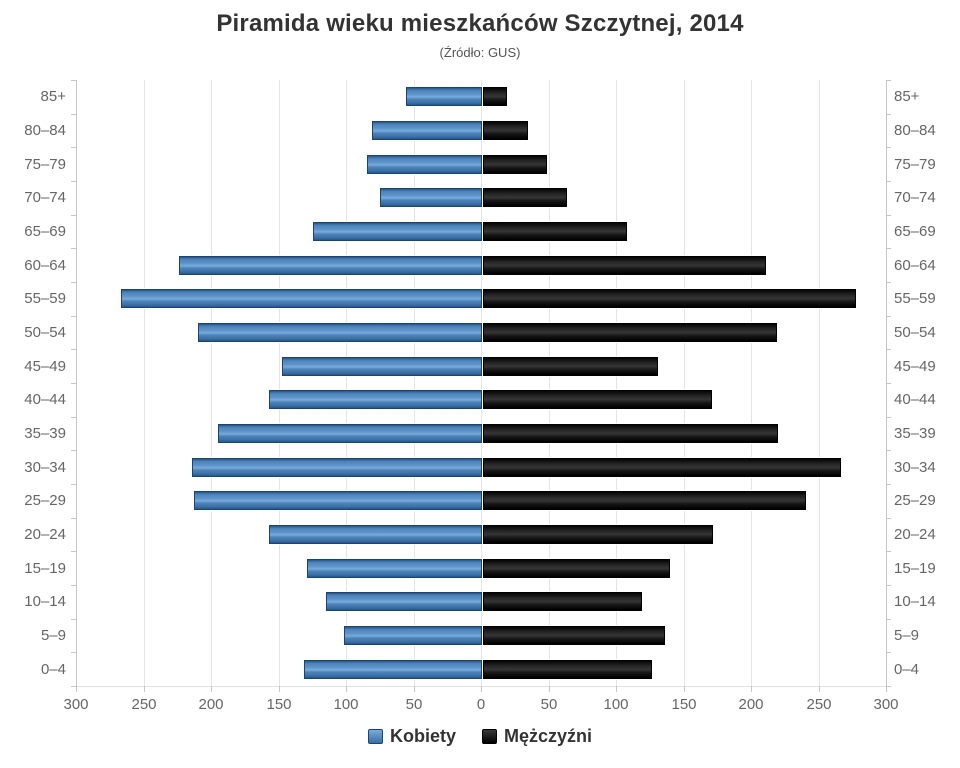 The image size is (960, 768). Describe the element at coordinates (413, 635) in the screenshot. I see `bar-women-5–9` at that location.